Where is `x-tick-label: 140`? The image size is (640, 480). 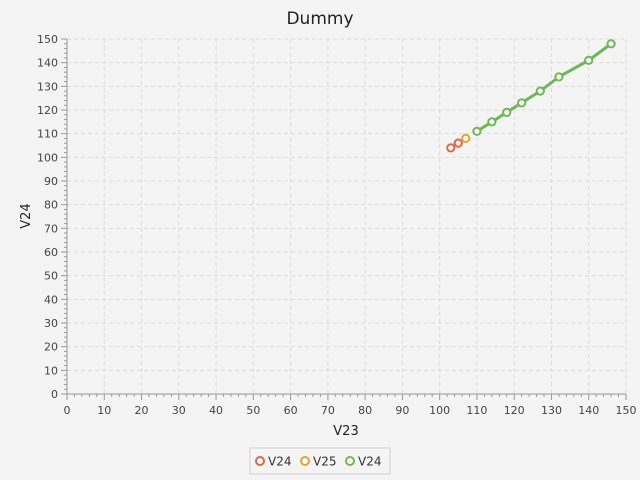
x-tick-label: 140 is located at coordinates (588, 410).